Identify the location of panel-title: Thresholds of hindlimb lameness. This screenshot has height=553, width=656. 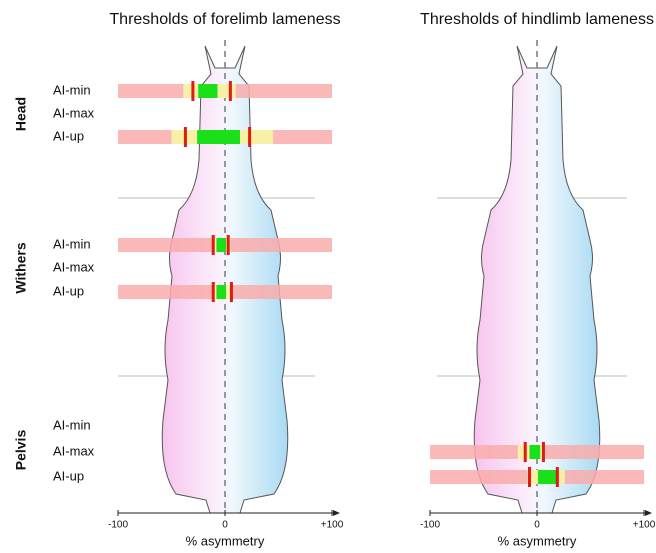
(537, 19).